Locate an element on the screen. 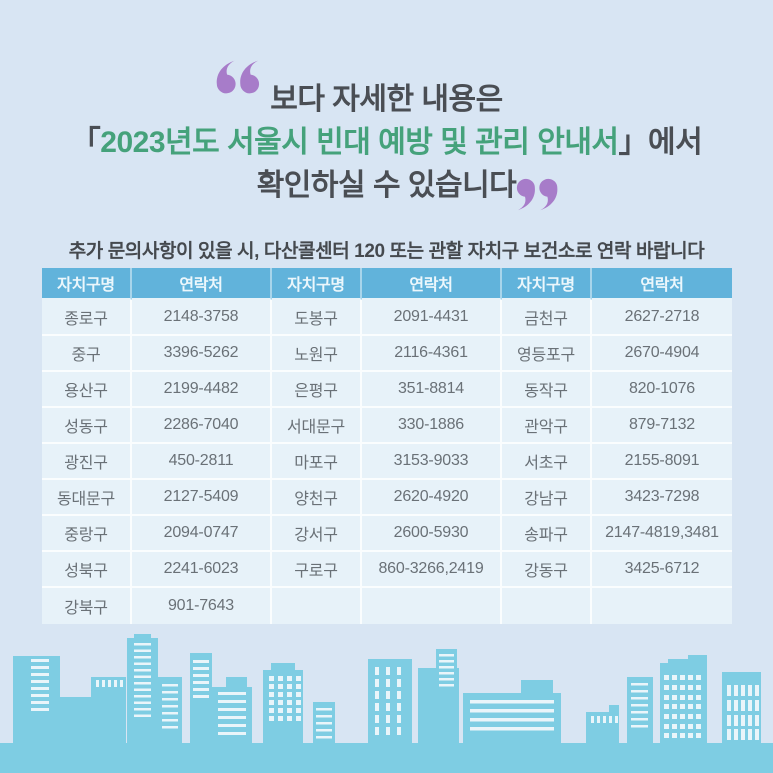 The height and width of the screenshot is (773, 773). title-line-3: 확인하실 수 있습니다 is located at coordinates (386, 185).